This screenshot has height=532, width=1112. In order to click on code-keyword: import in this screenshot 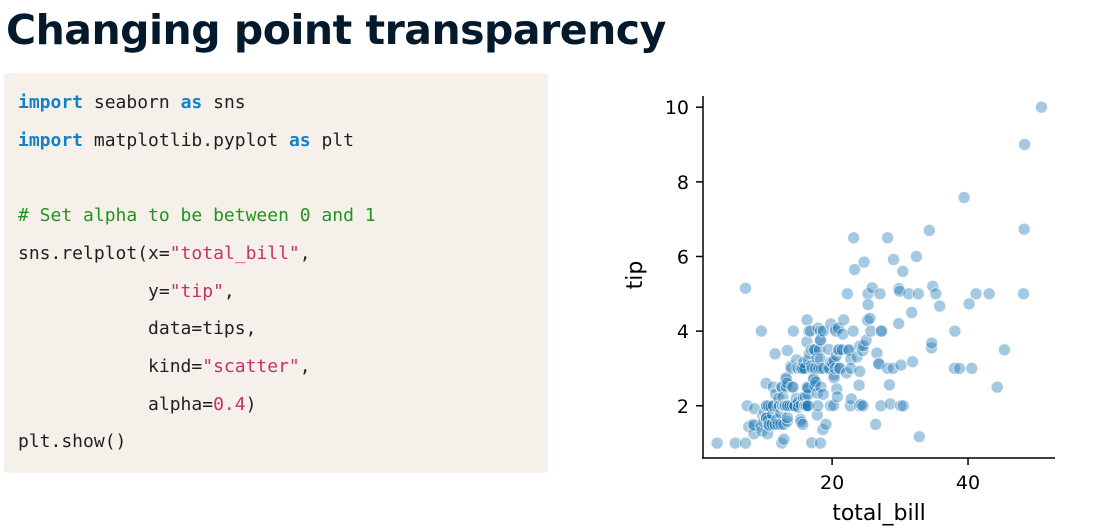, I will do `click(51, 102)`.